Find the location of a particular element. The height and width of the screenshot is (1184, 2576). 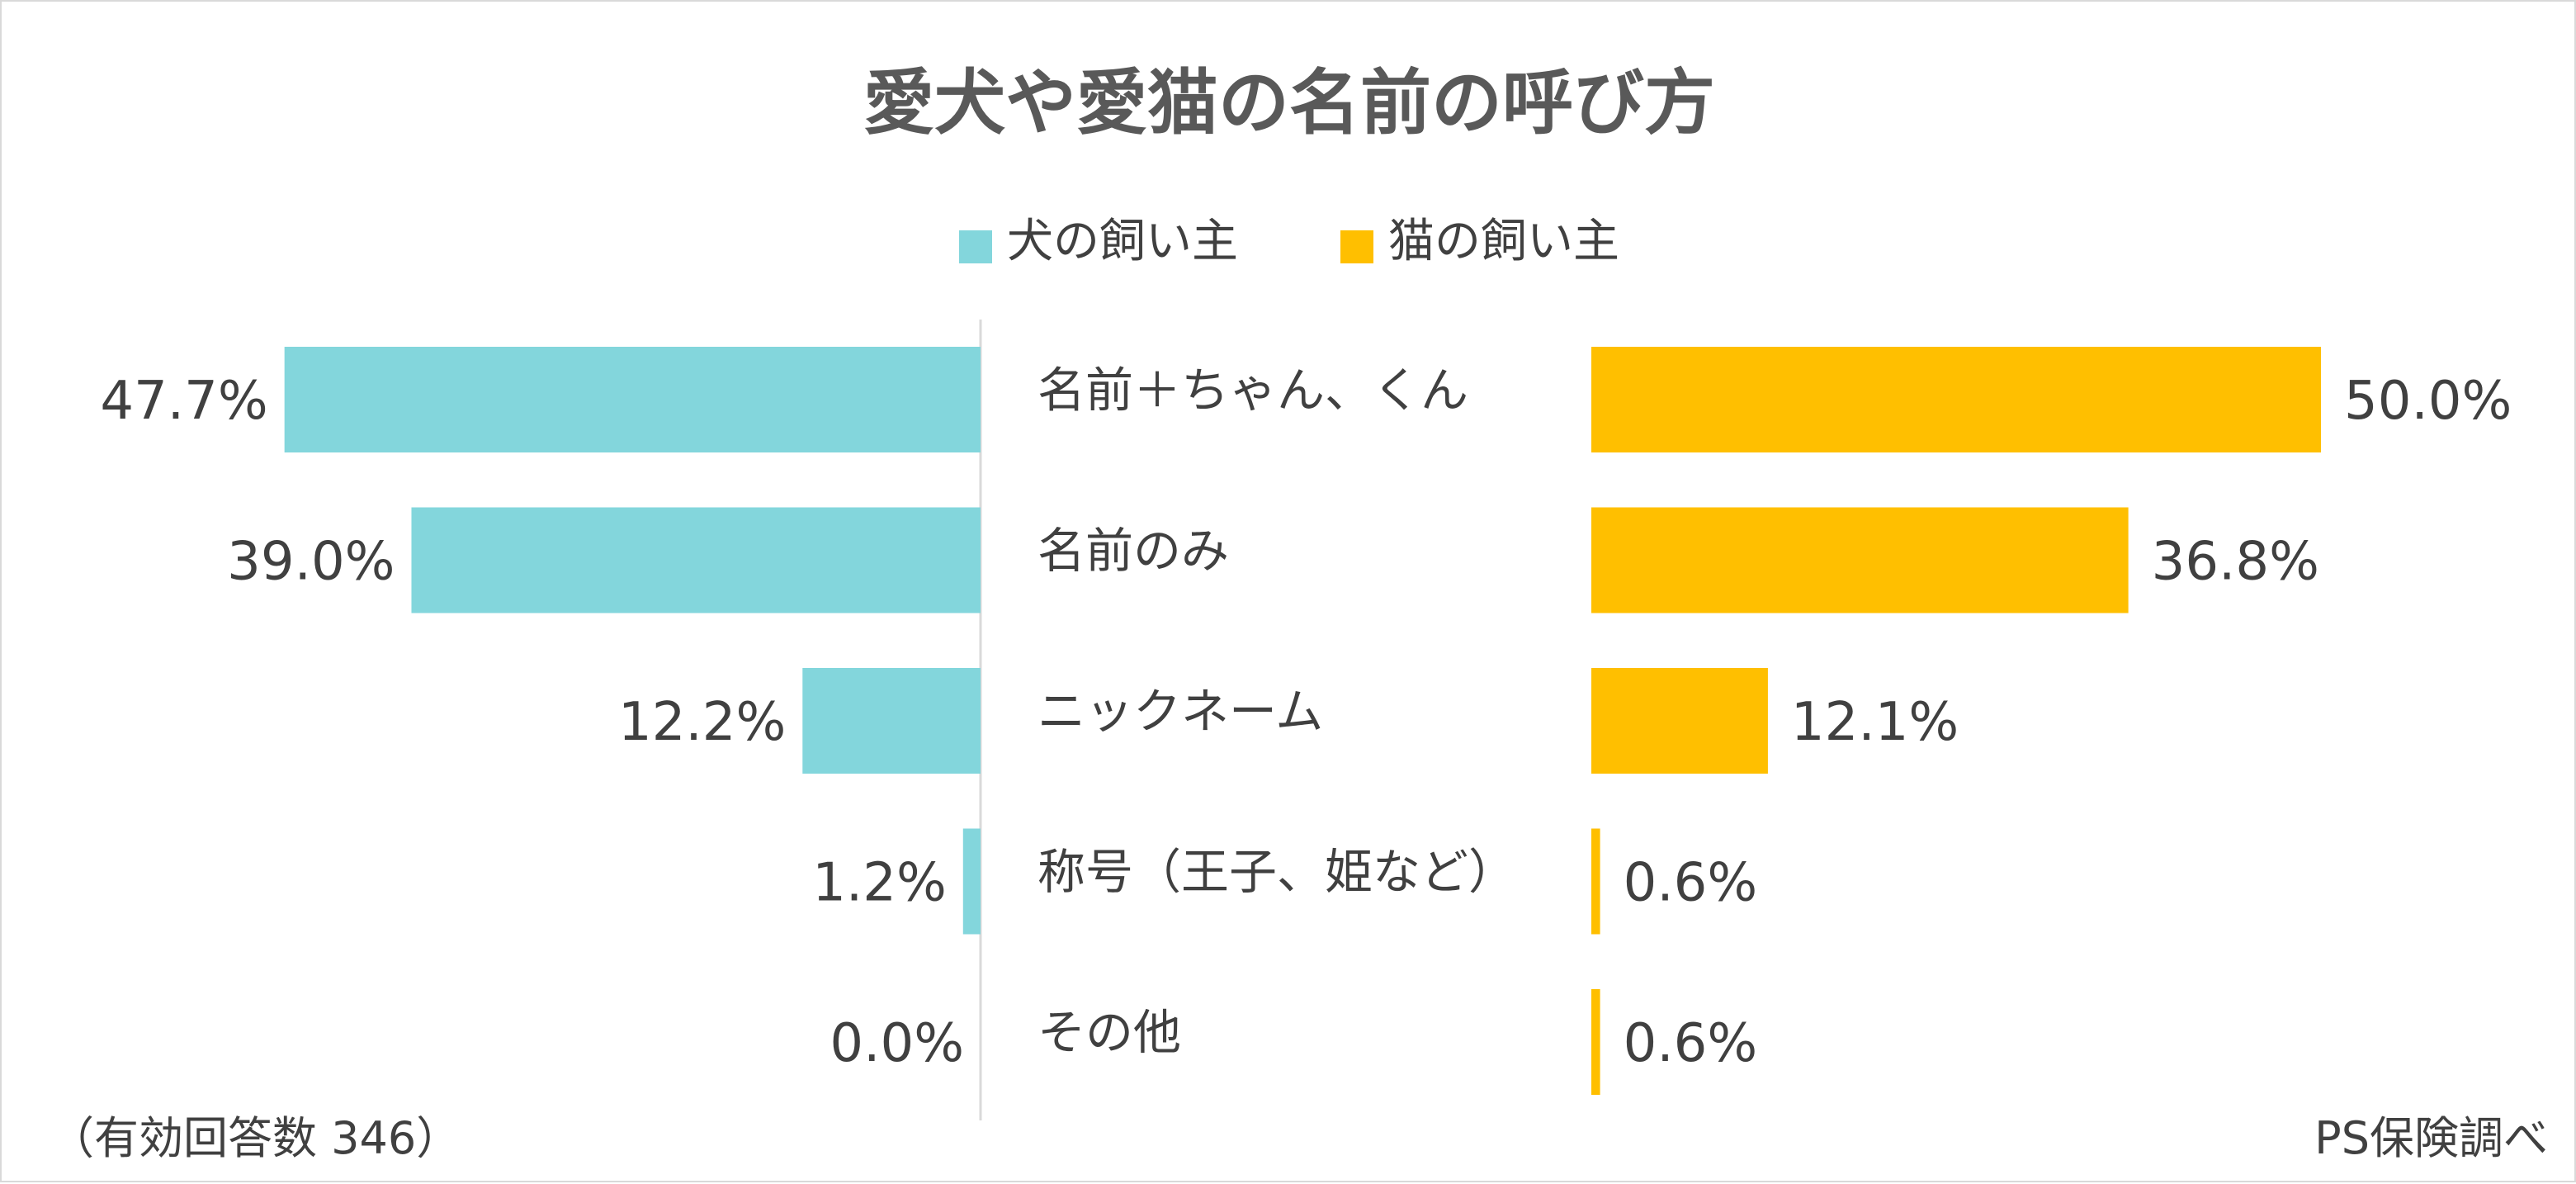

value-label-cat: 12.1% is located at coordinates (1875, 722).